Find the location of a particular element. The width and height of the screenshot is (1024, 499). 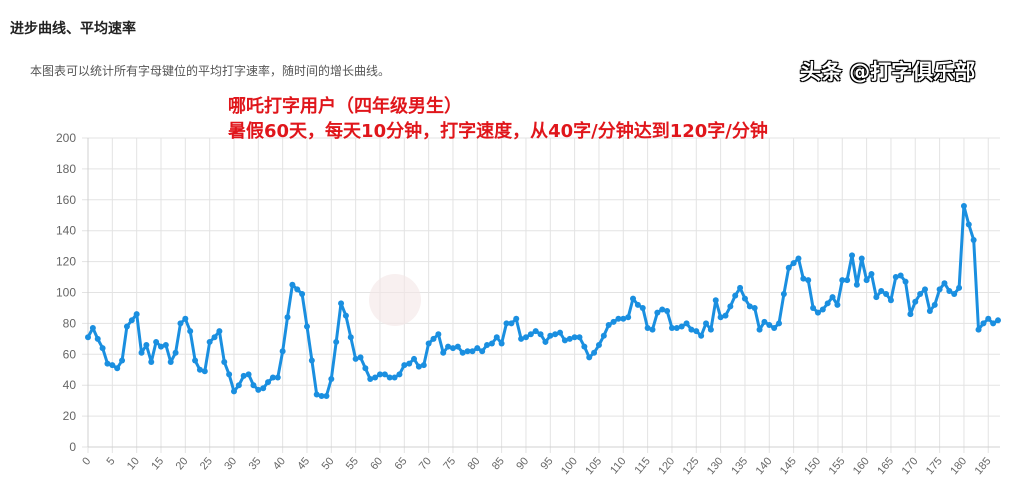

x-tick-label: 55 is located at coordinates (352, 463).